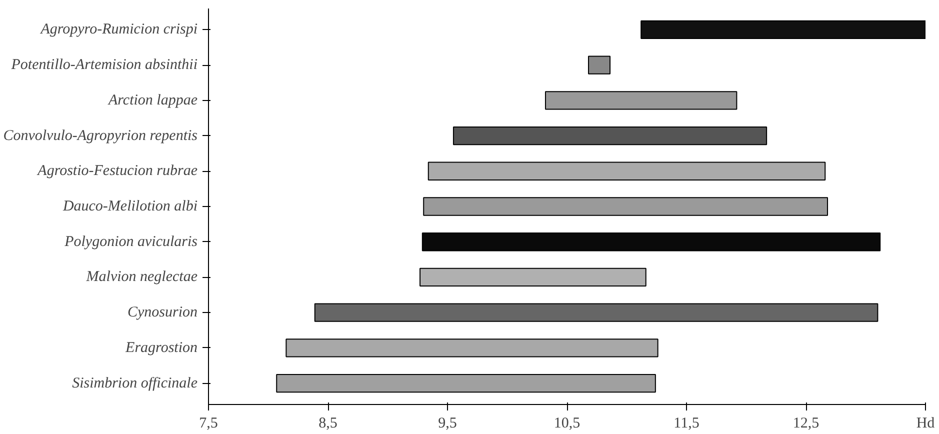  What do you see at coordinates (208, 424) in the screenshot?
I see `x-tick-label: 7,5` at bounding box center [208, 424].